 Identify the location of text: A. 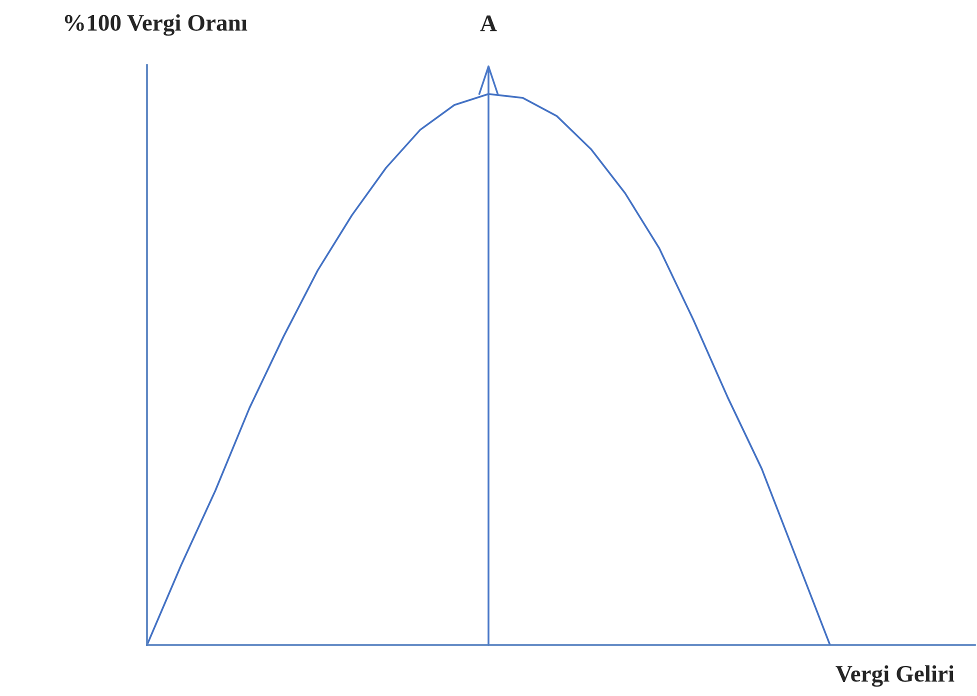
(488, 24).